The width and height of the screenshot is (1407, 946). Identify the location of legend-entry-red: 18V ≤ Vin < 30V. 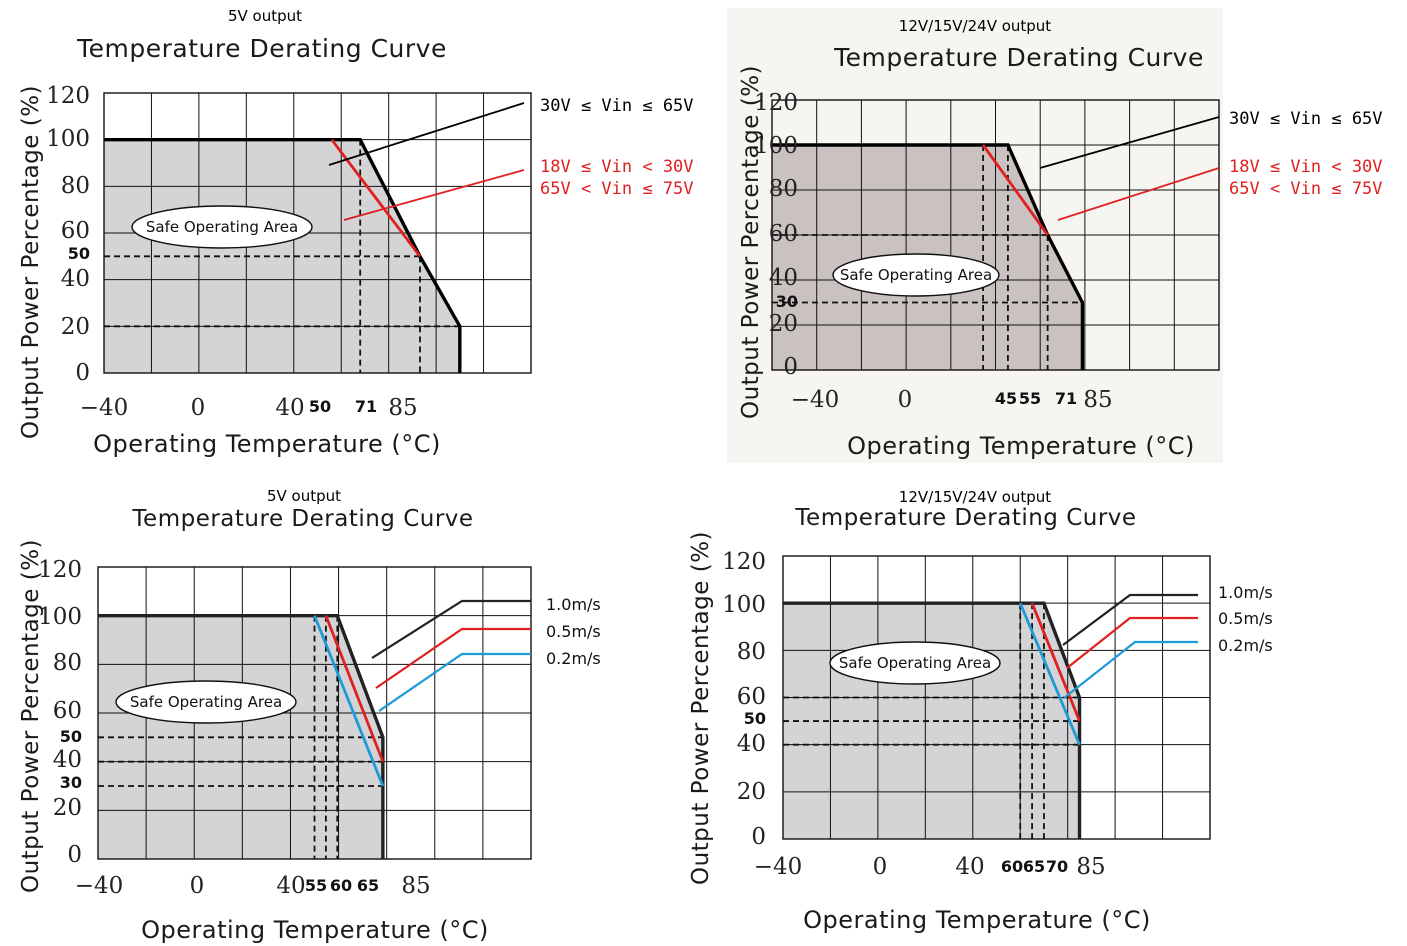
(617, 167).